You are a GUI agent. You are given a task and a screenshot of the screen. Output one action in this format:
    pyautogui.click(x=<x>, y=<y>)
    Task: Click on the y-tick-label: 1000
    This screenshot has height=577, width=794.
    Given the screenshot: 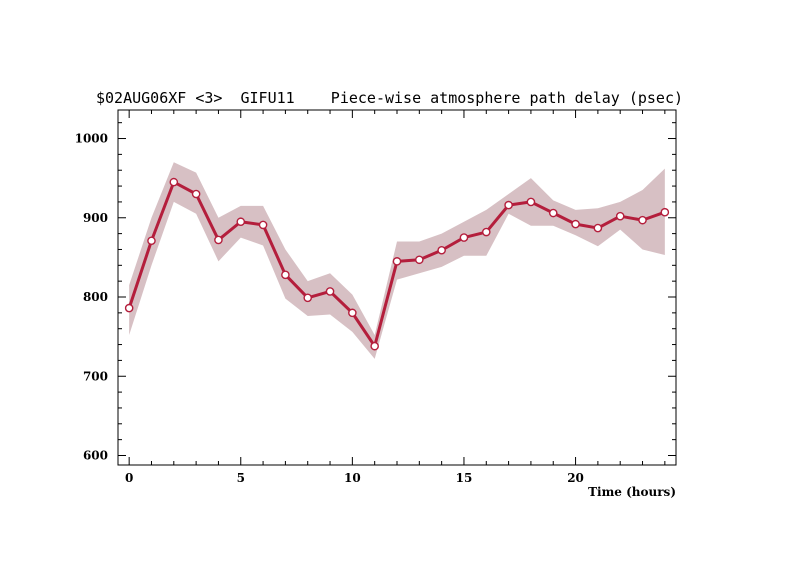 What is the action you would take?
    pyautogui.click(x=91, y=139)
    